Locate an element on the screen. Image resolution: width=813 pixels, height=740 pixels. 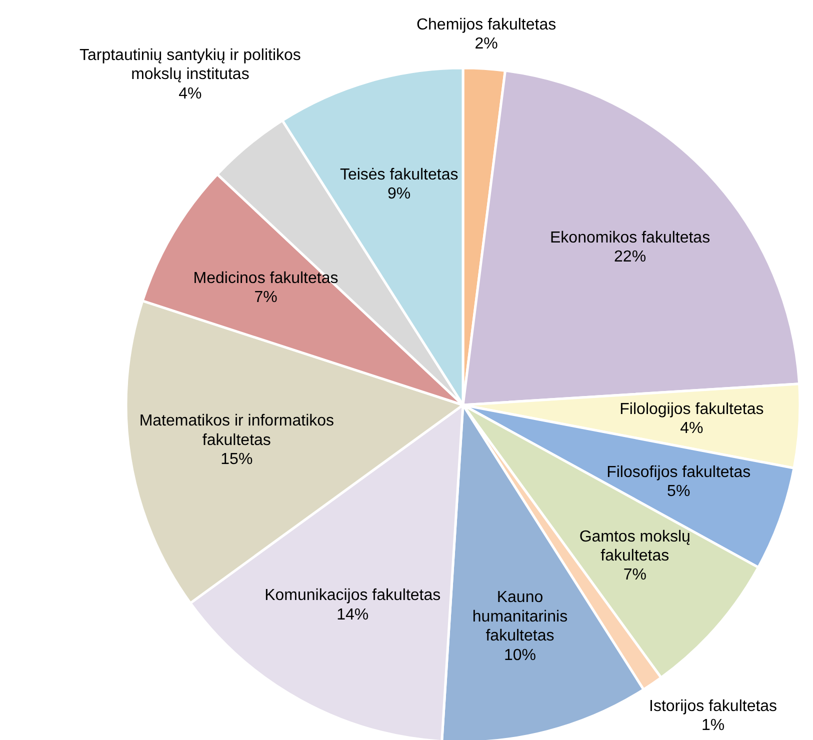
slice-label: Filosofijos fakultetas is located at coordinates (678, 473).